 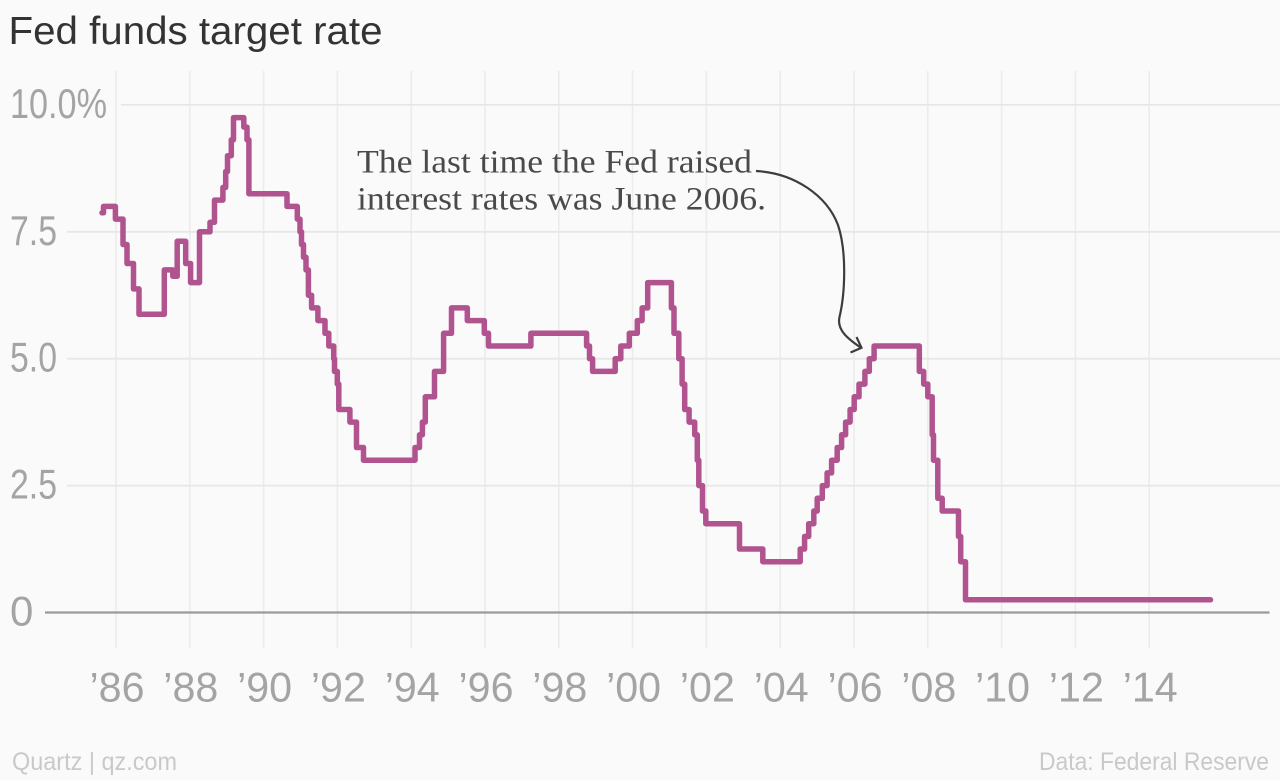 I want to click on svg-text: ’90, so click(x=264, y=687).